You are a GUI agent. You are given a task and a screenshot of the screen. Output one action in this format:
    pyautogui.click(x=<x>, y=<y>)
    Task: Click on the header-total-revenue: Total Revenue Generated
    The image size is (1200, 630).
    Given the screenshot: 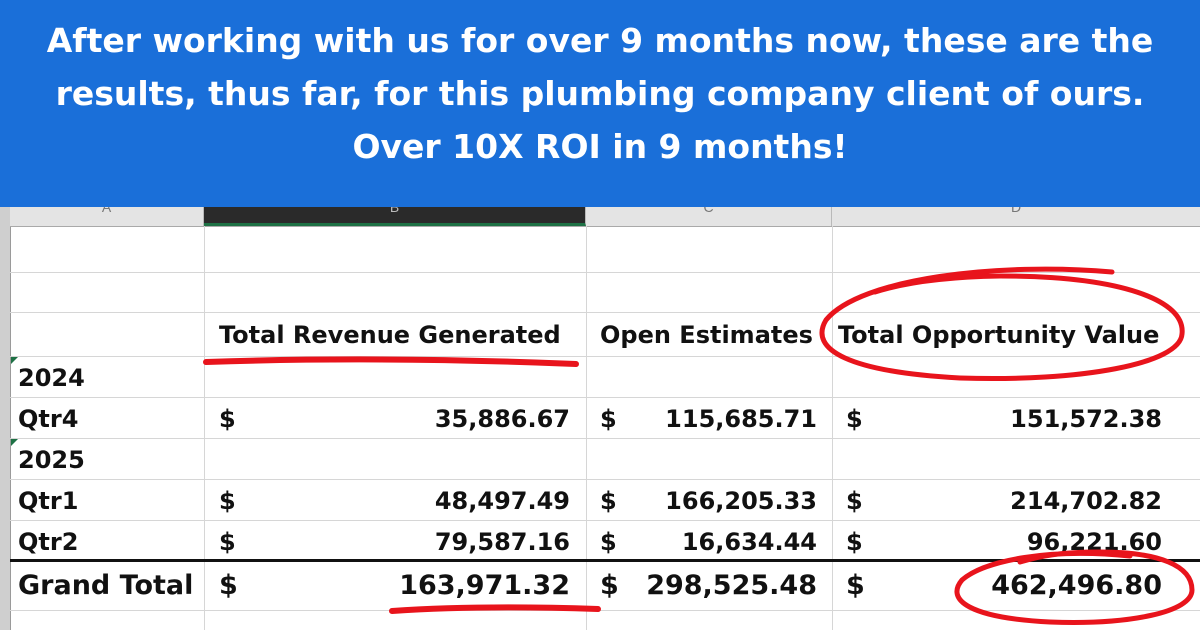 What is the action you would take?
    pyautogui.click(x=390, y=335)
    